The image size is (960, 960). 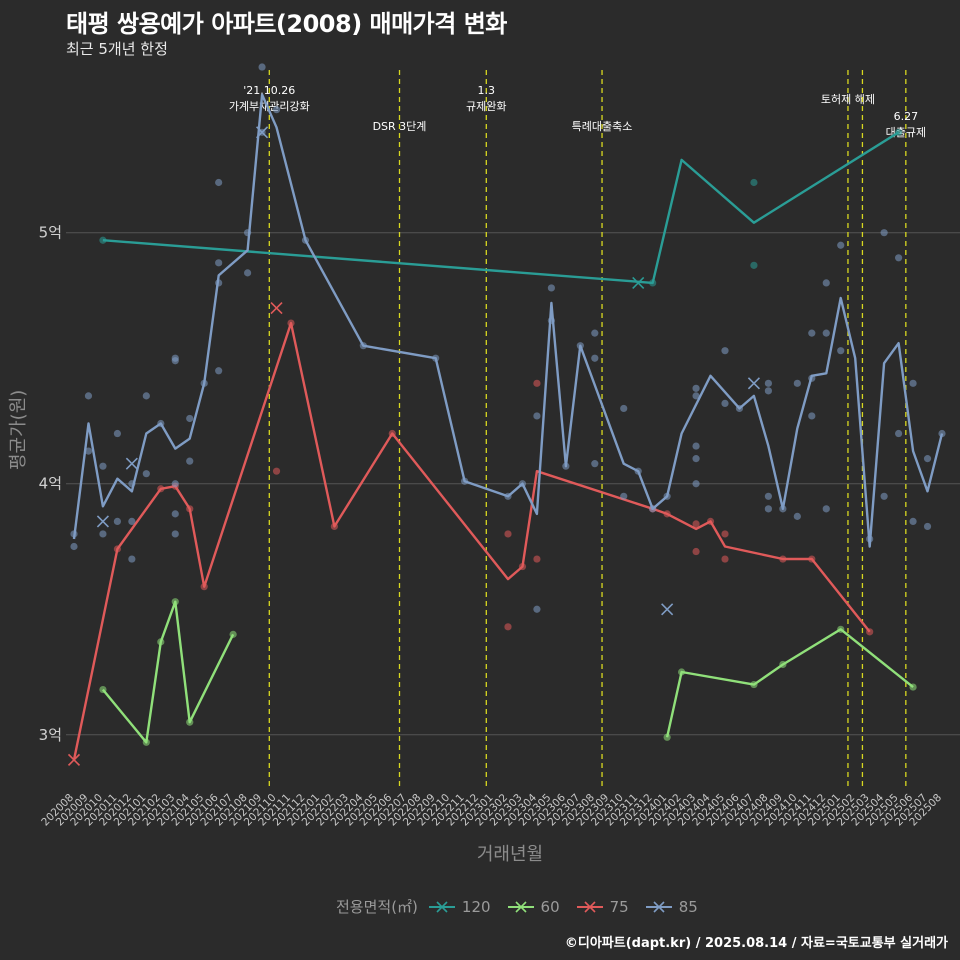 What do you see at coordinates (377, 907) in the screenshot?
I see `legend-title: 전용면적(㎡)` at bounding box center [377, 907].